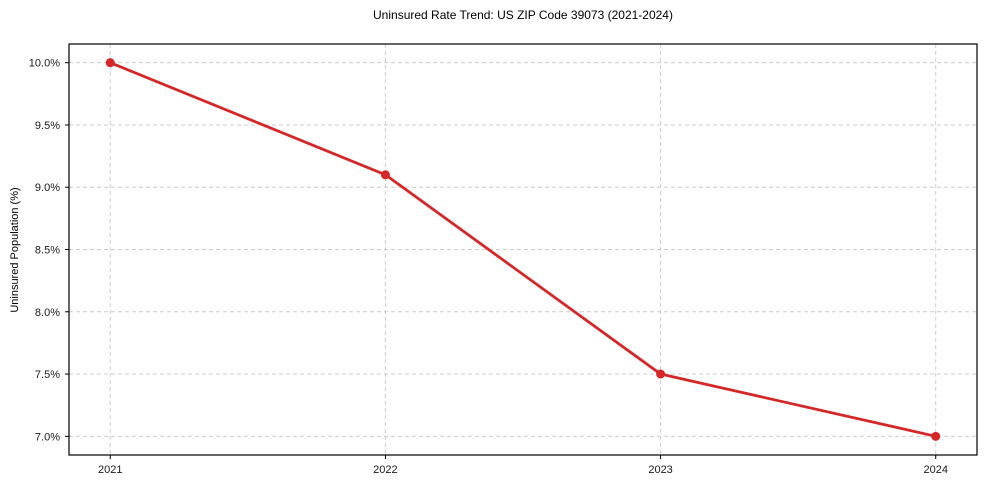 The width and height of the screenshot is (989, 490). I want to click on y-tick-label: 8.5%, so click(47, 251).